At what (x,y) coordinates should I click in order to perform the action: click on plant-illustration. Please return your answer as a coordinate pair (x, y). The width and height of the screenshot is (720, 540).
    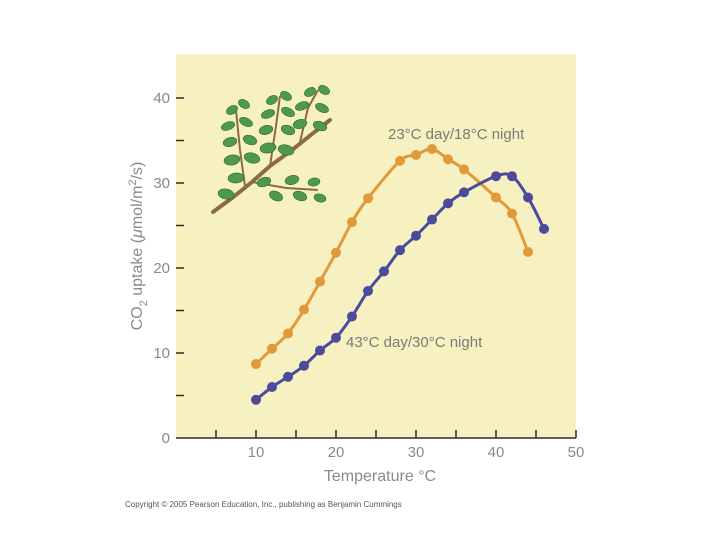
    Looking at the image, I should click on (271, 149).